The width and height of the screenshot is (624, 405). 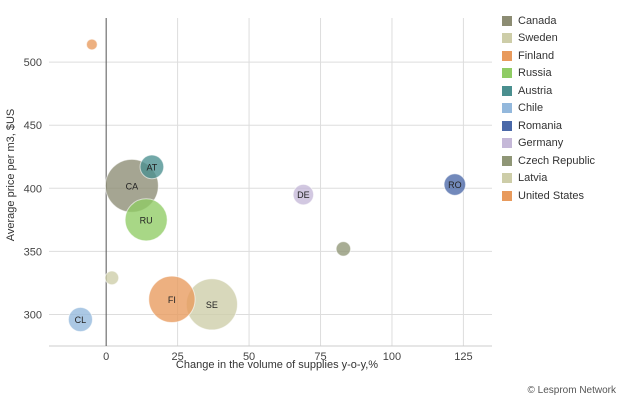 I want to click on bubble-label-canada: CA, so click(x=132, y=186).